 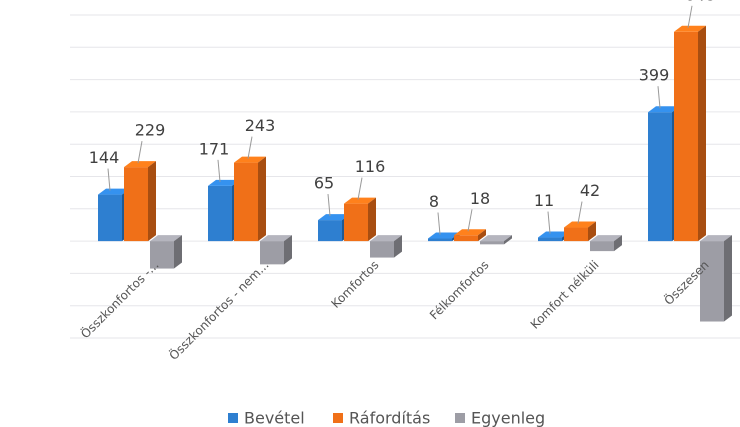 What do you see at coordinates (434, 201) in the screenshot?
I see `value-label: 8` at bounding box center [434, 201].